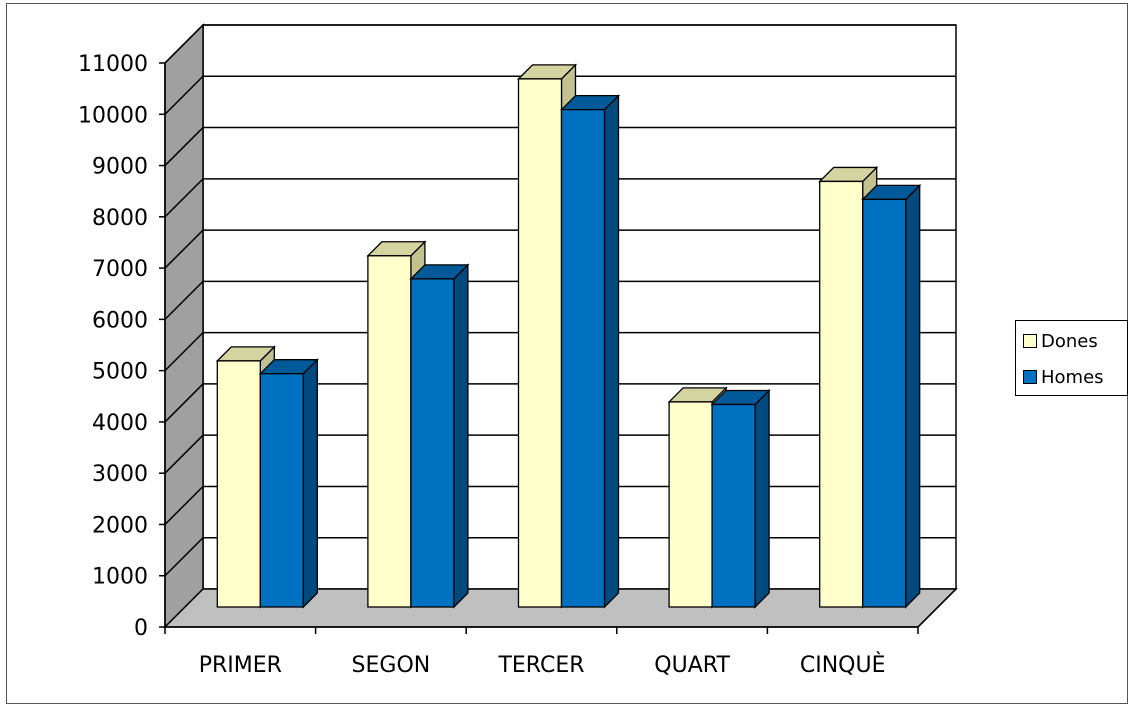 The width and height of the screenshot is (1134, 704). I want to click on y-tick-label: 6000, so click(120, 320).